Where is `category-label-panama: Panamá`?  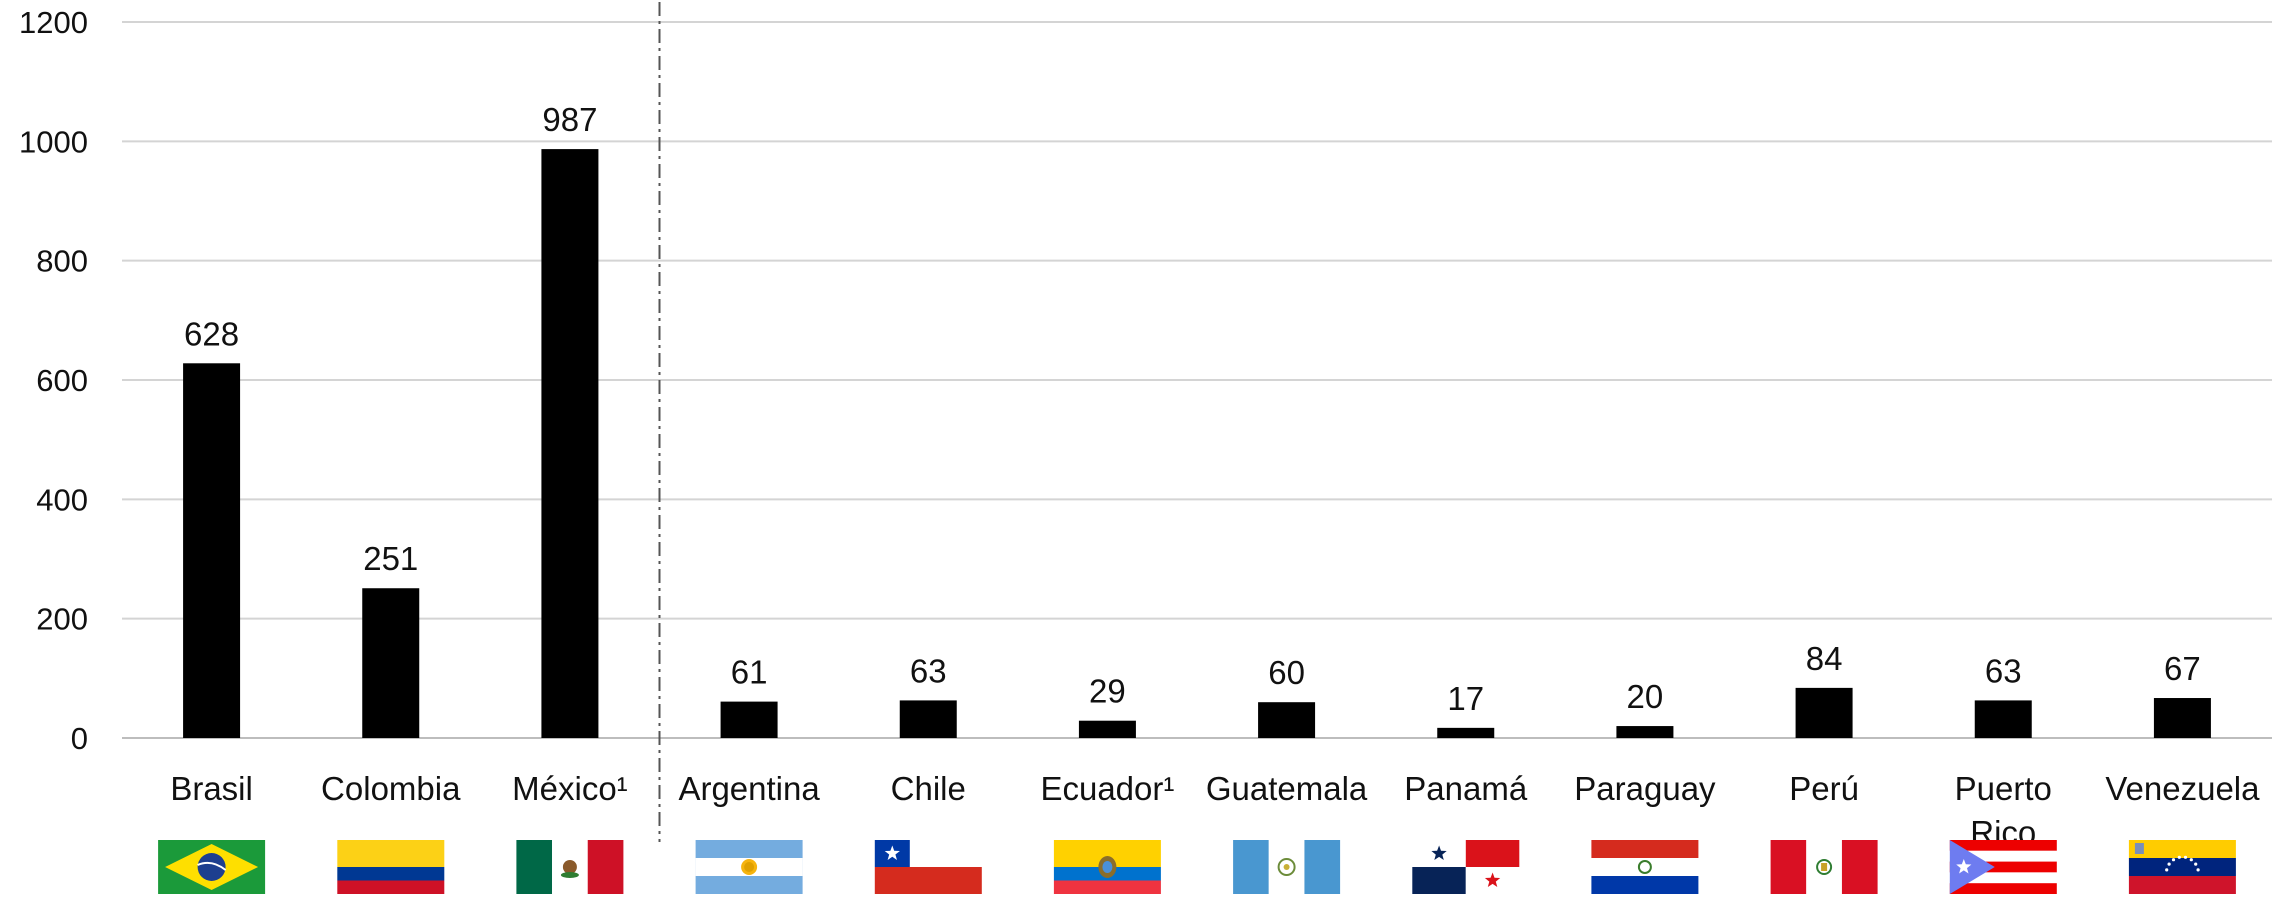
category-label-panama: Panamá is located at coordinates (1466, 788).